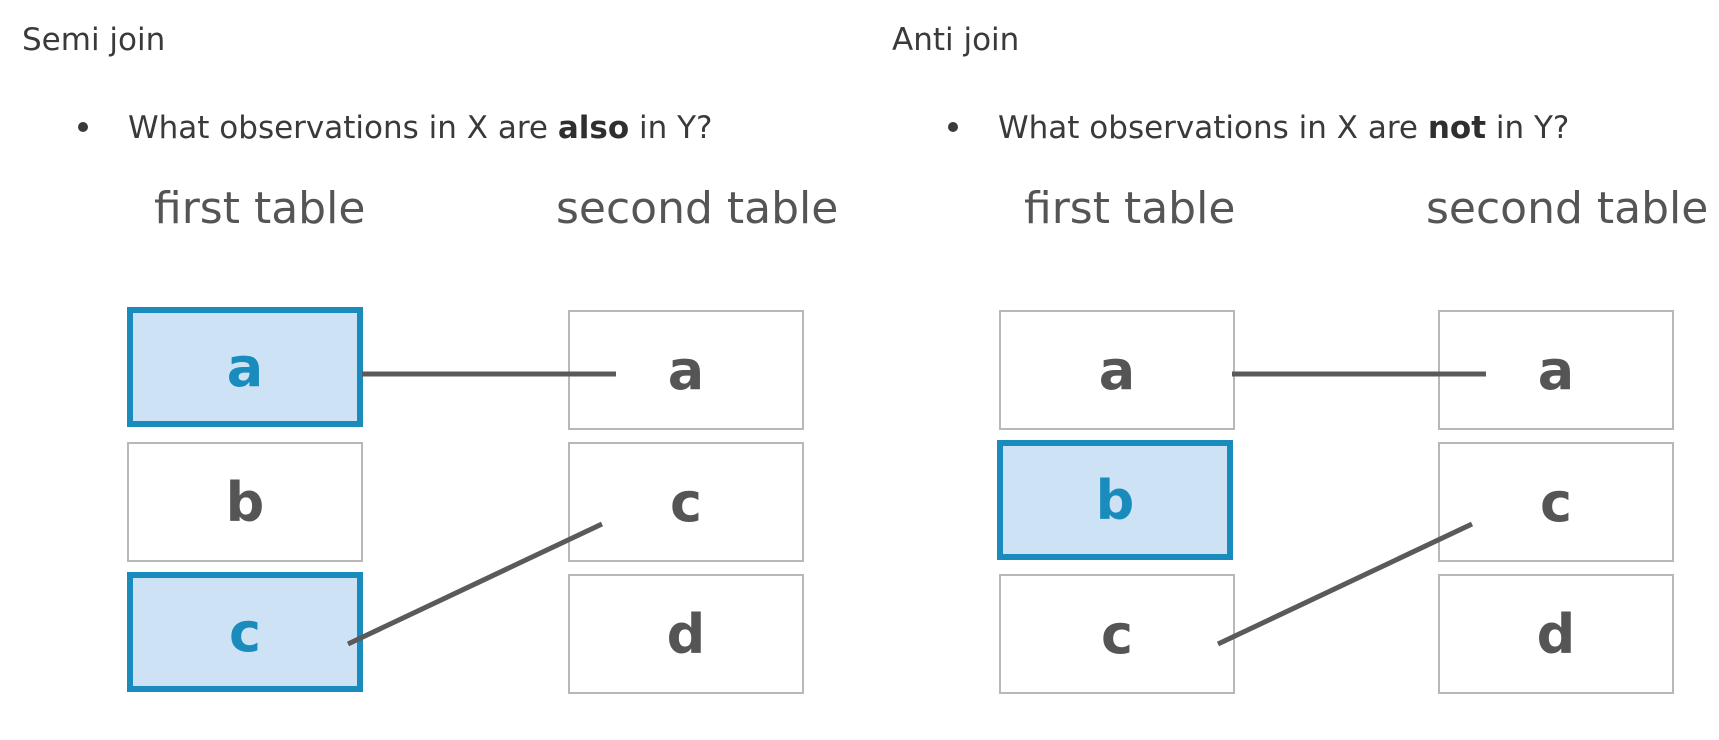 This screenshot has height=740, width=1719. Describe the element at coordinates (1457, 128) in the screenshot. I see `question-emphasis: not` at that location.